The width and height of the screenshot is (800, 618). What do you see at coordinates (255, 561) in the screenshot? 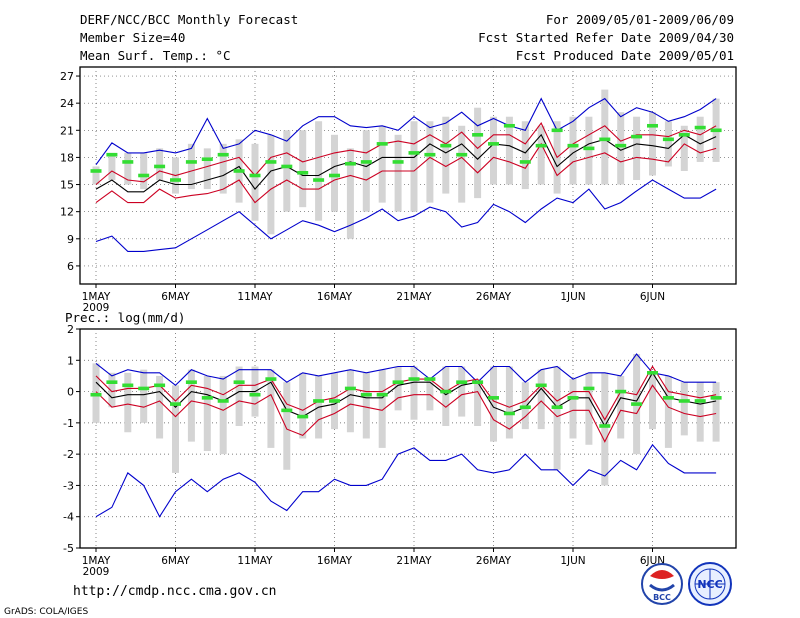
I see `chart-1-xtick-label: 11MAY` at bounding box center [255, 561].